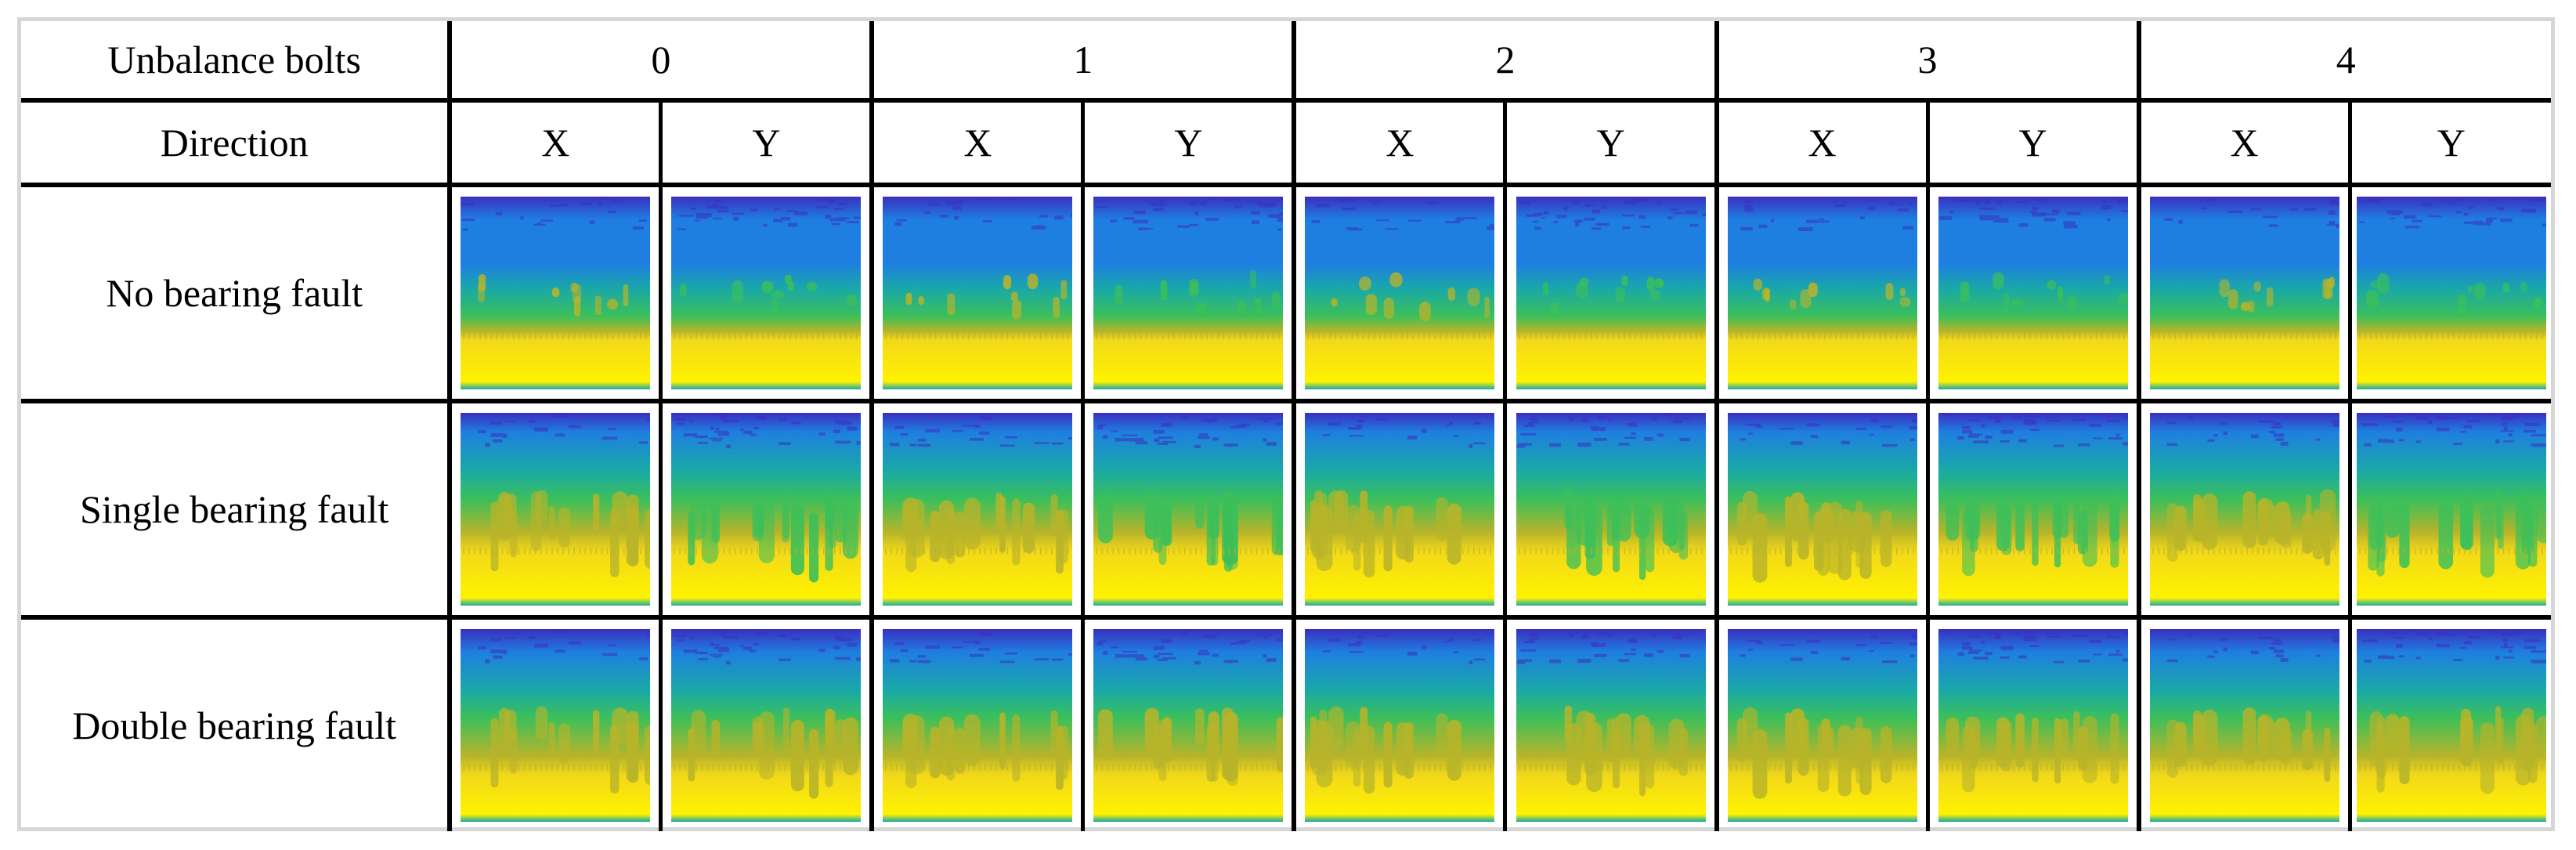  What do you see at coordinates (235, 294) in the screenshot?
I see `row-label-no-bearing-fault: No bearing fault` at bounding box center [235, 294].